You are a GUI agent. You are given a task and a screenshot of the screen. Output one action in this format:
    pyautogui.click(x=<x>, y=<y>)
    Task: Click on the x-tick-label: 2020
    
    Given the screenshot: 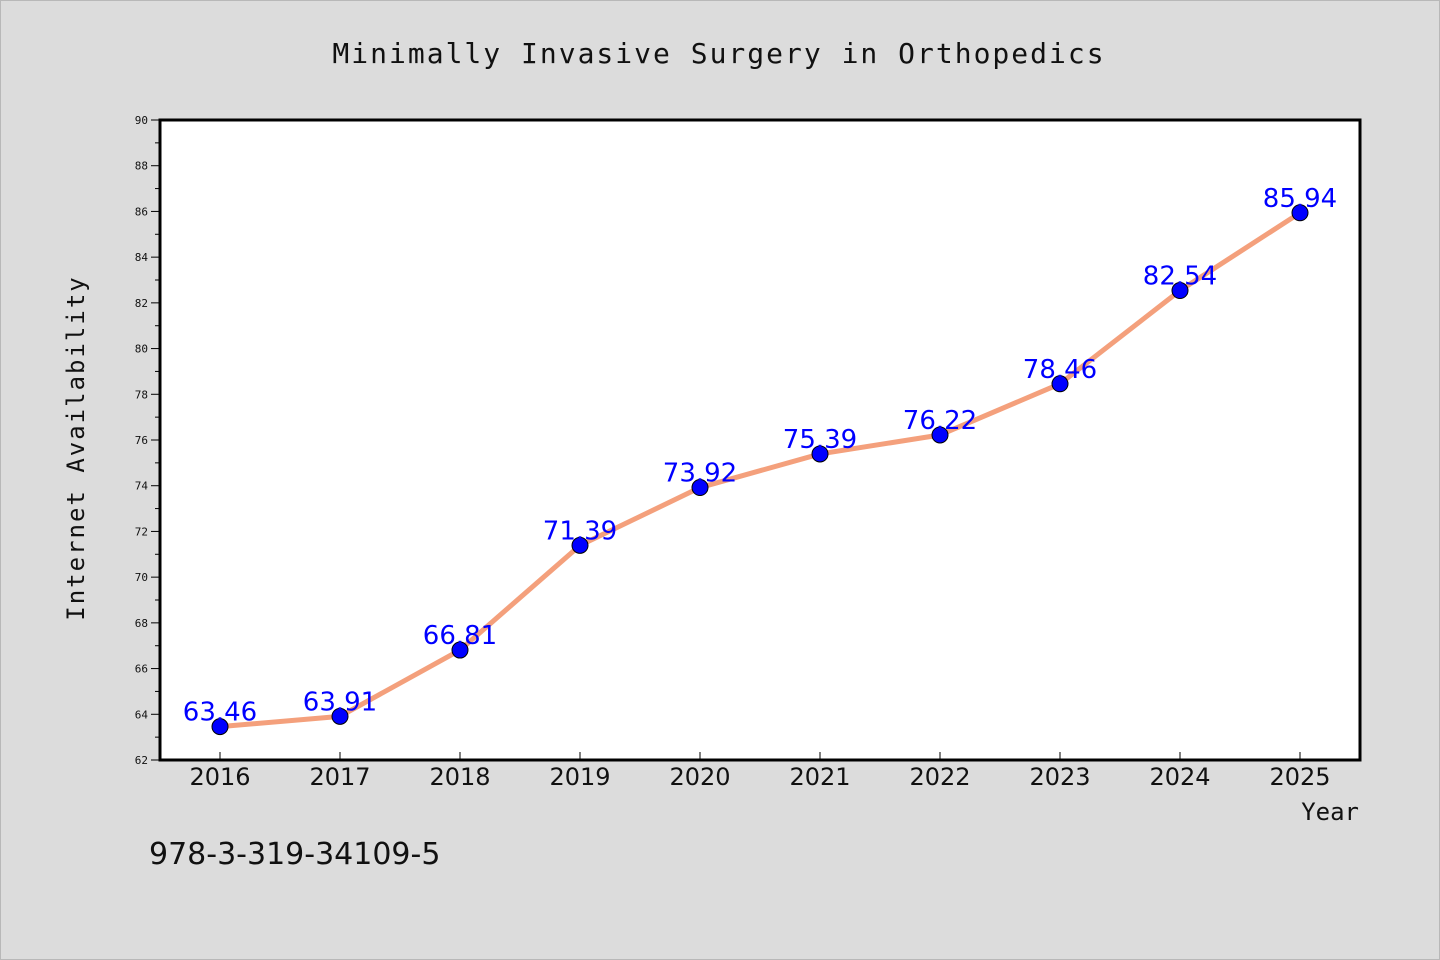 What is the action you would take?
    pyautogui.click(x=699, y=777)
    